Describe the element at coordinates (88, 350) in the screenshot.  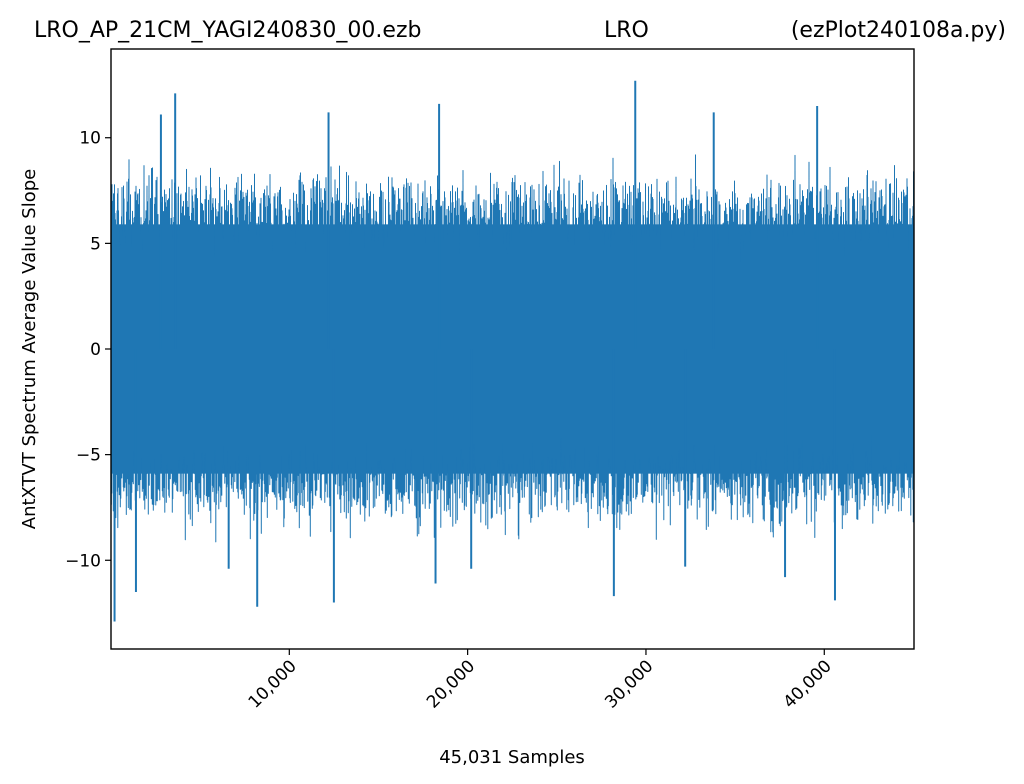
I see `y-axis: −10 −5 0 5 10` at that location.